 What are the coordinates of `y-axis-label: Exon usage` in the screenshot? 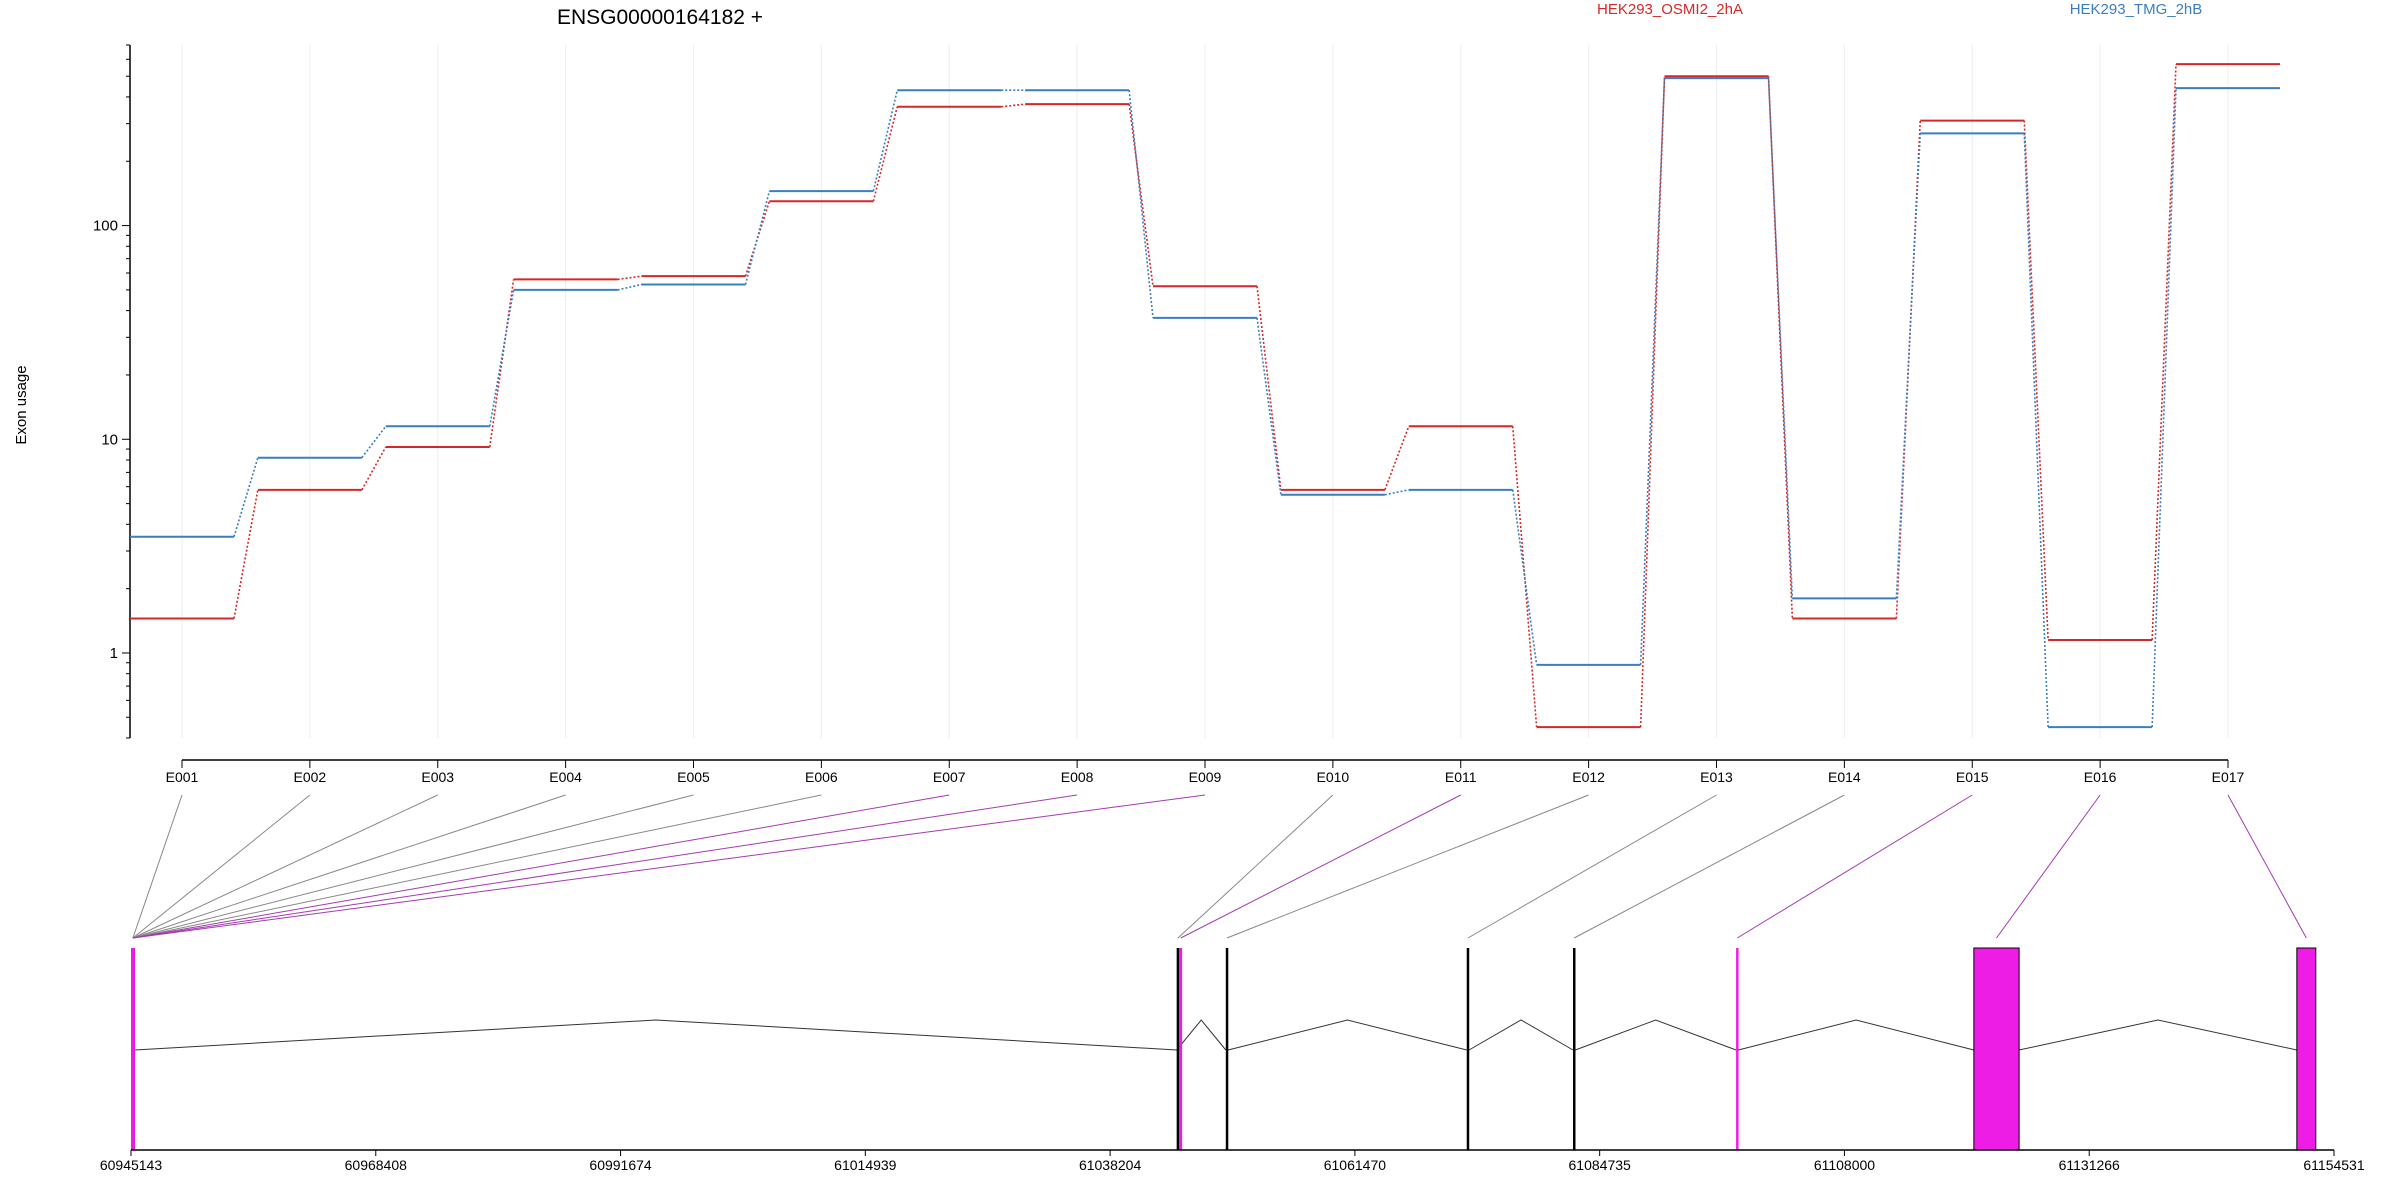 It's located at (21, 404).